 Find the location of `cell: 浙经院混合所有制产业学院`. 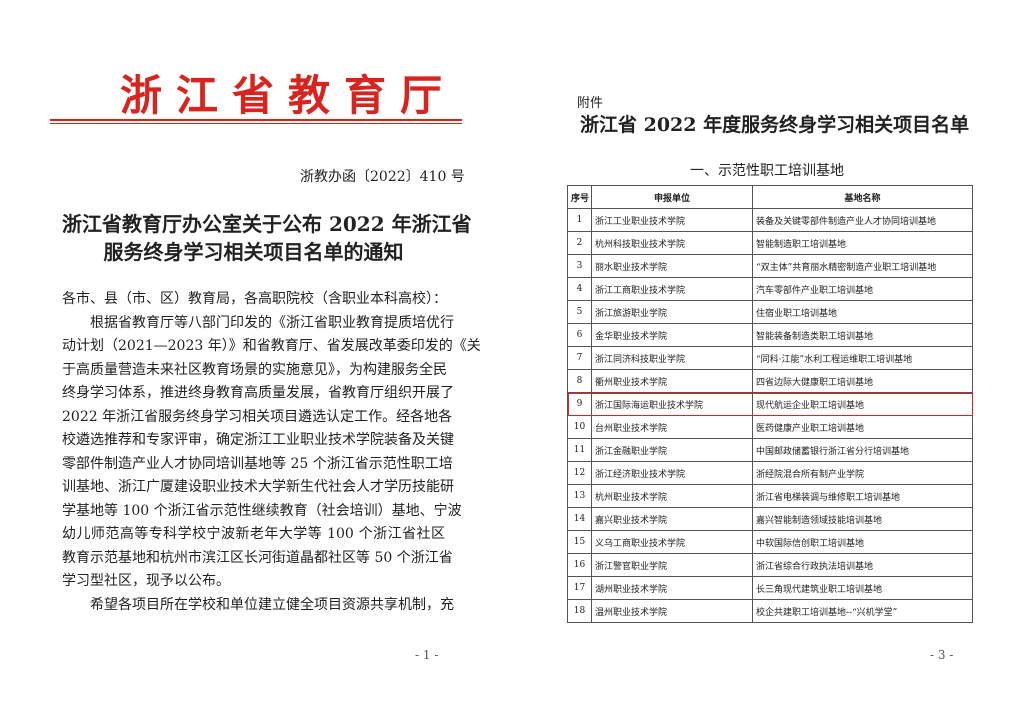

cell: 浙经院混合所有制产业学院 is located at coordinates (862, 473).